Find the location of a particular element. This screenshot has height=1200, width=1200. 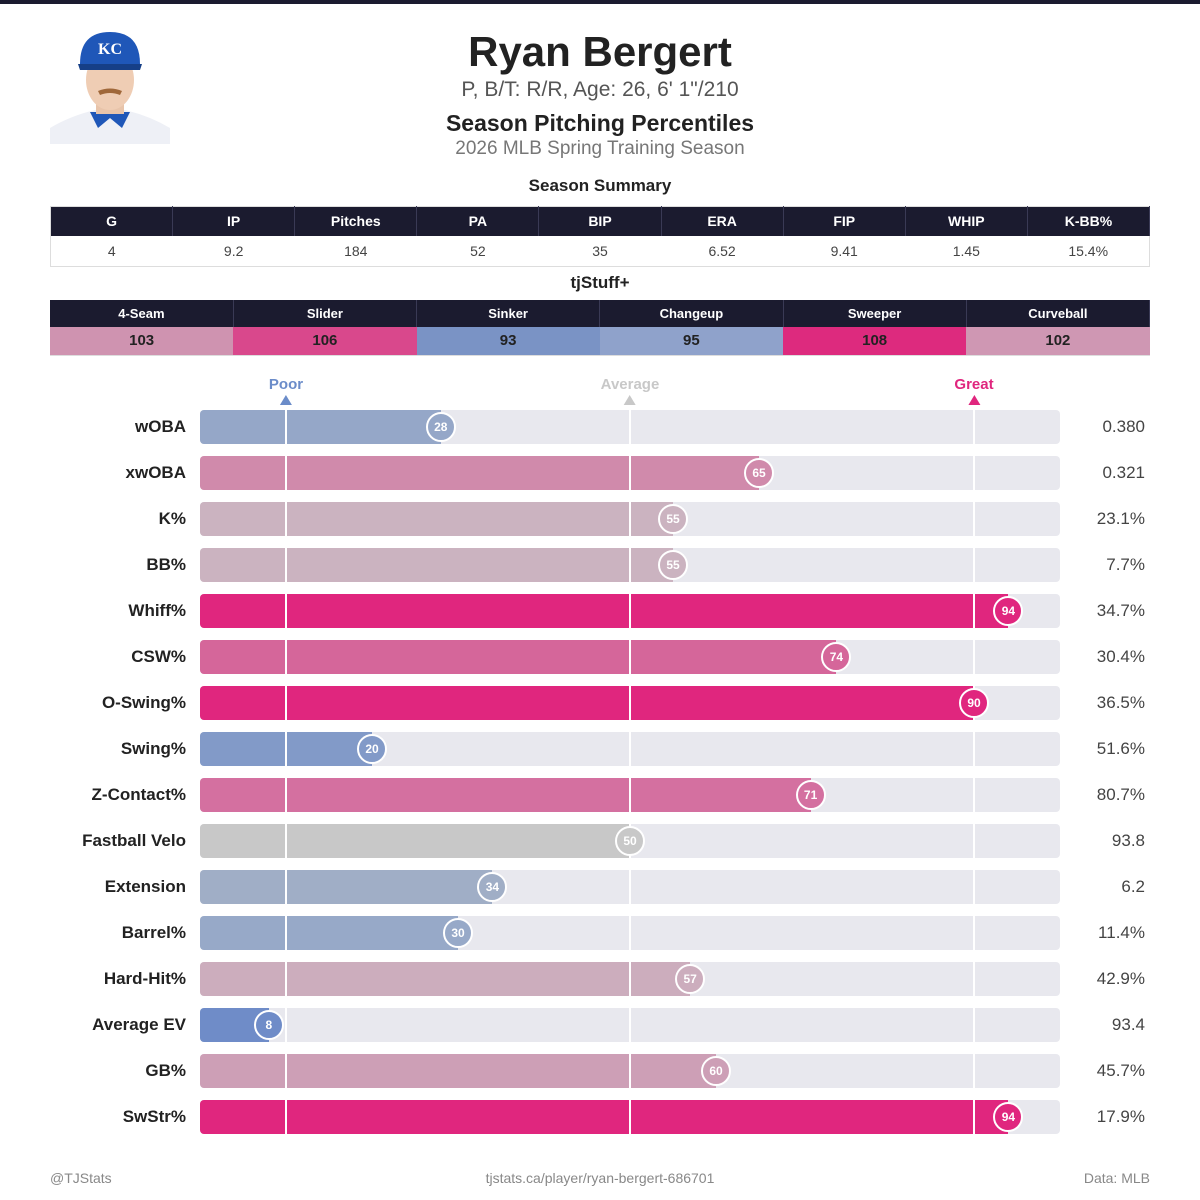

tjstuff-header: Curveball is located at coordinates (1058, 313).